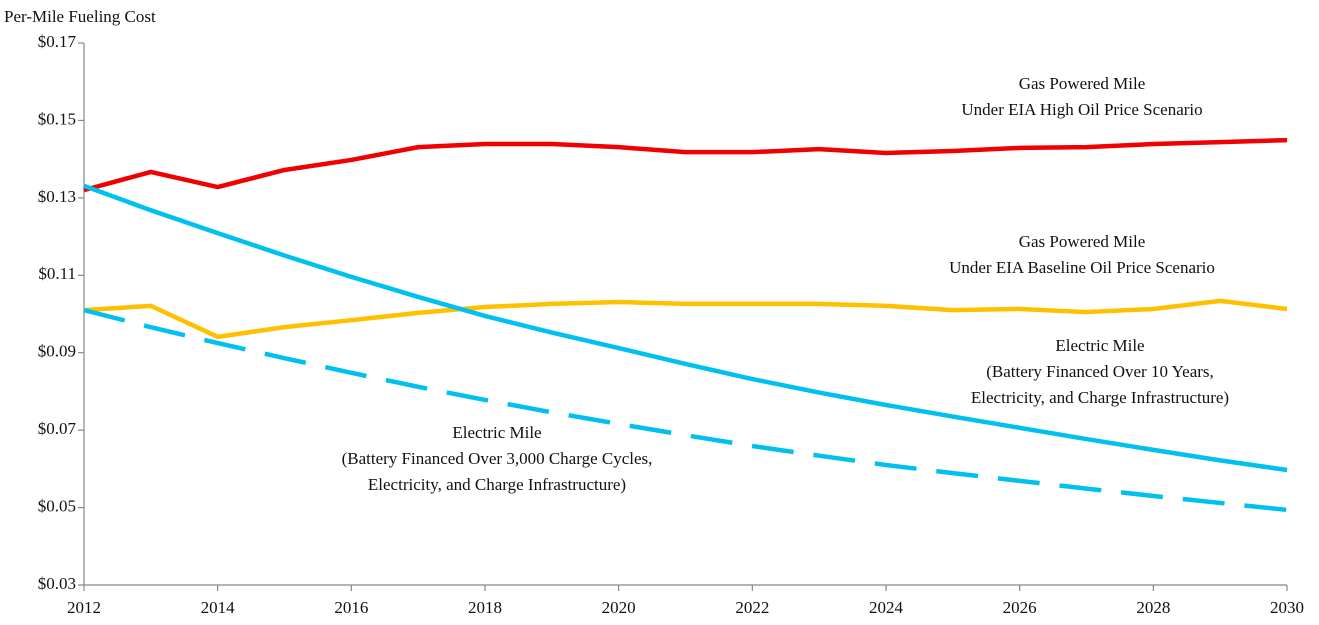 This screenshot has width=1319, height=625. What do you see at coordinates (57, 428) in the screenshot?
I see `y-tick-label: $0.07` at bounding box center [57, 428].